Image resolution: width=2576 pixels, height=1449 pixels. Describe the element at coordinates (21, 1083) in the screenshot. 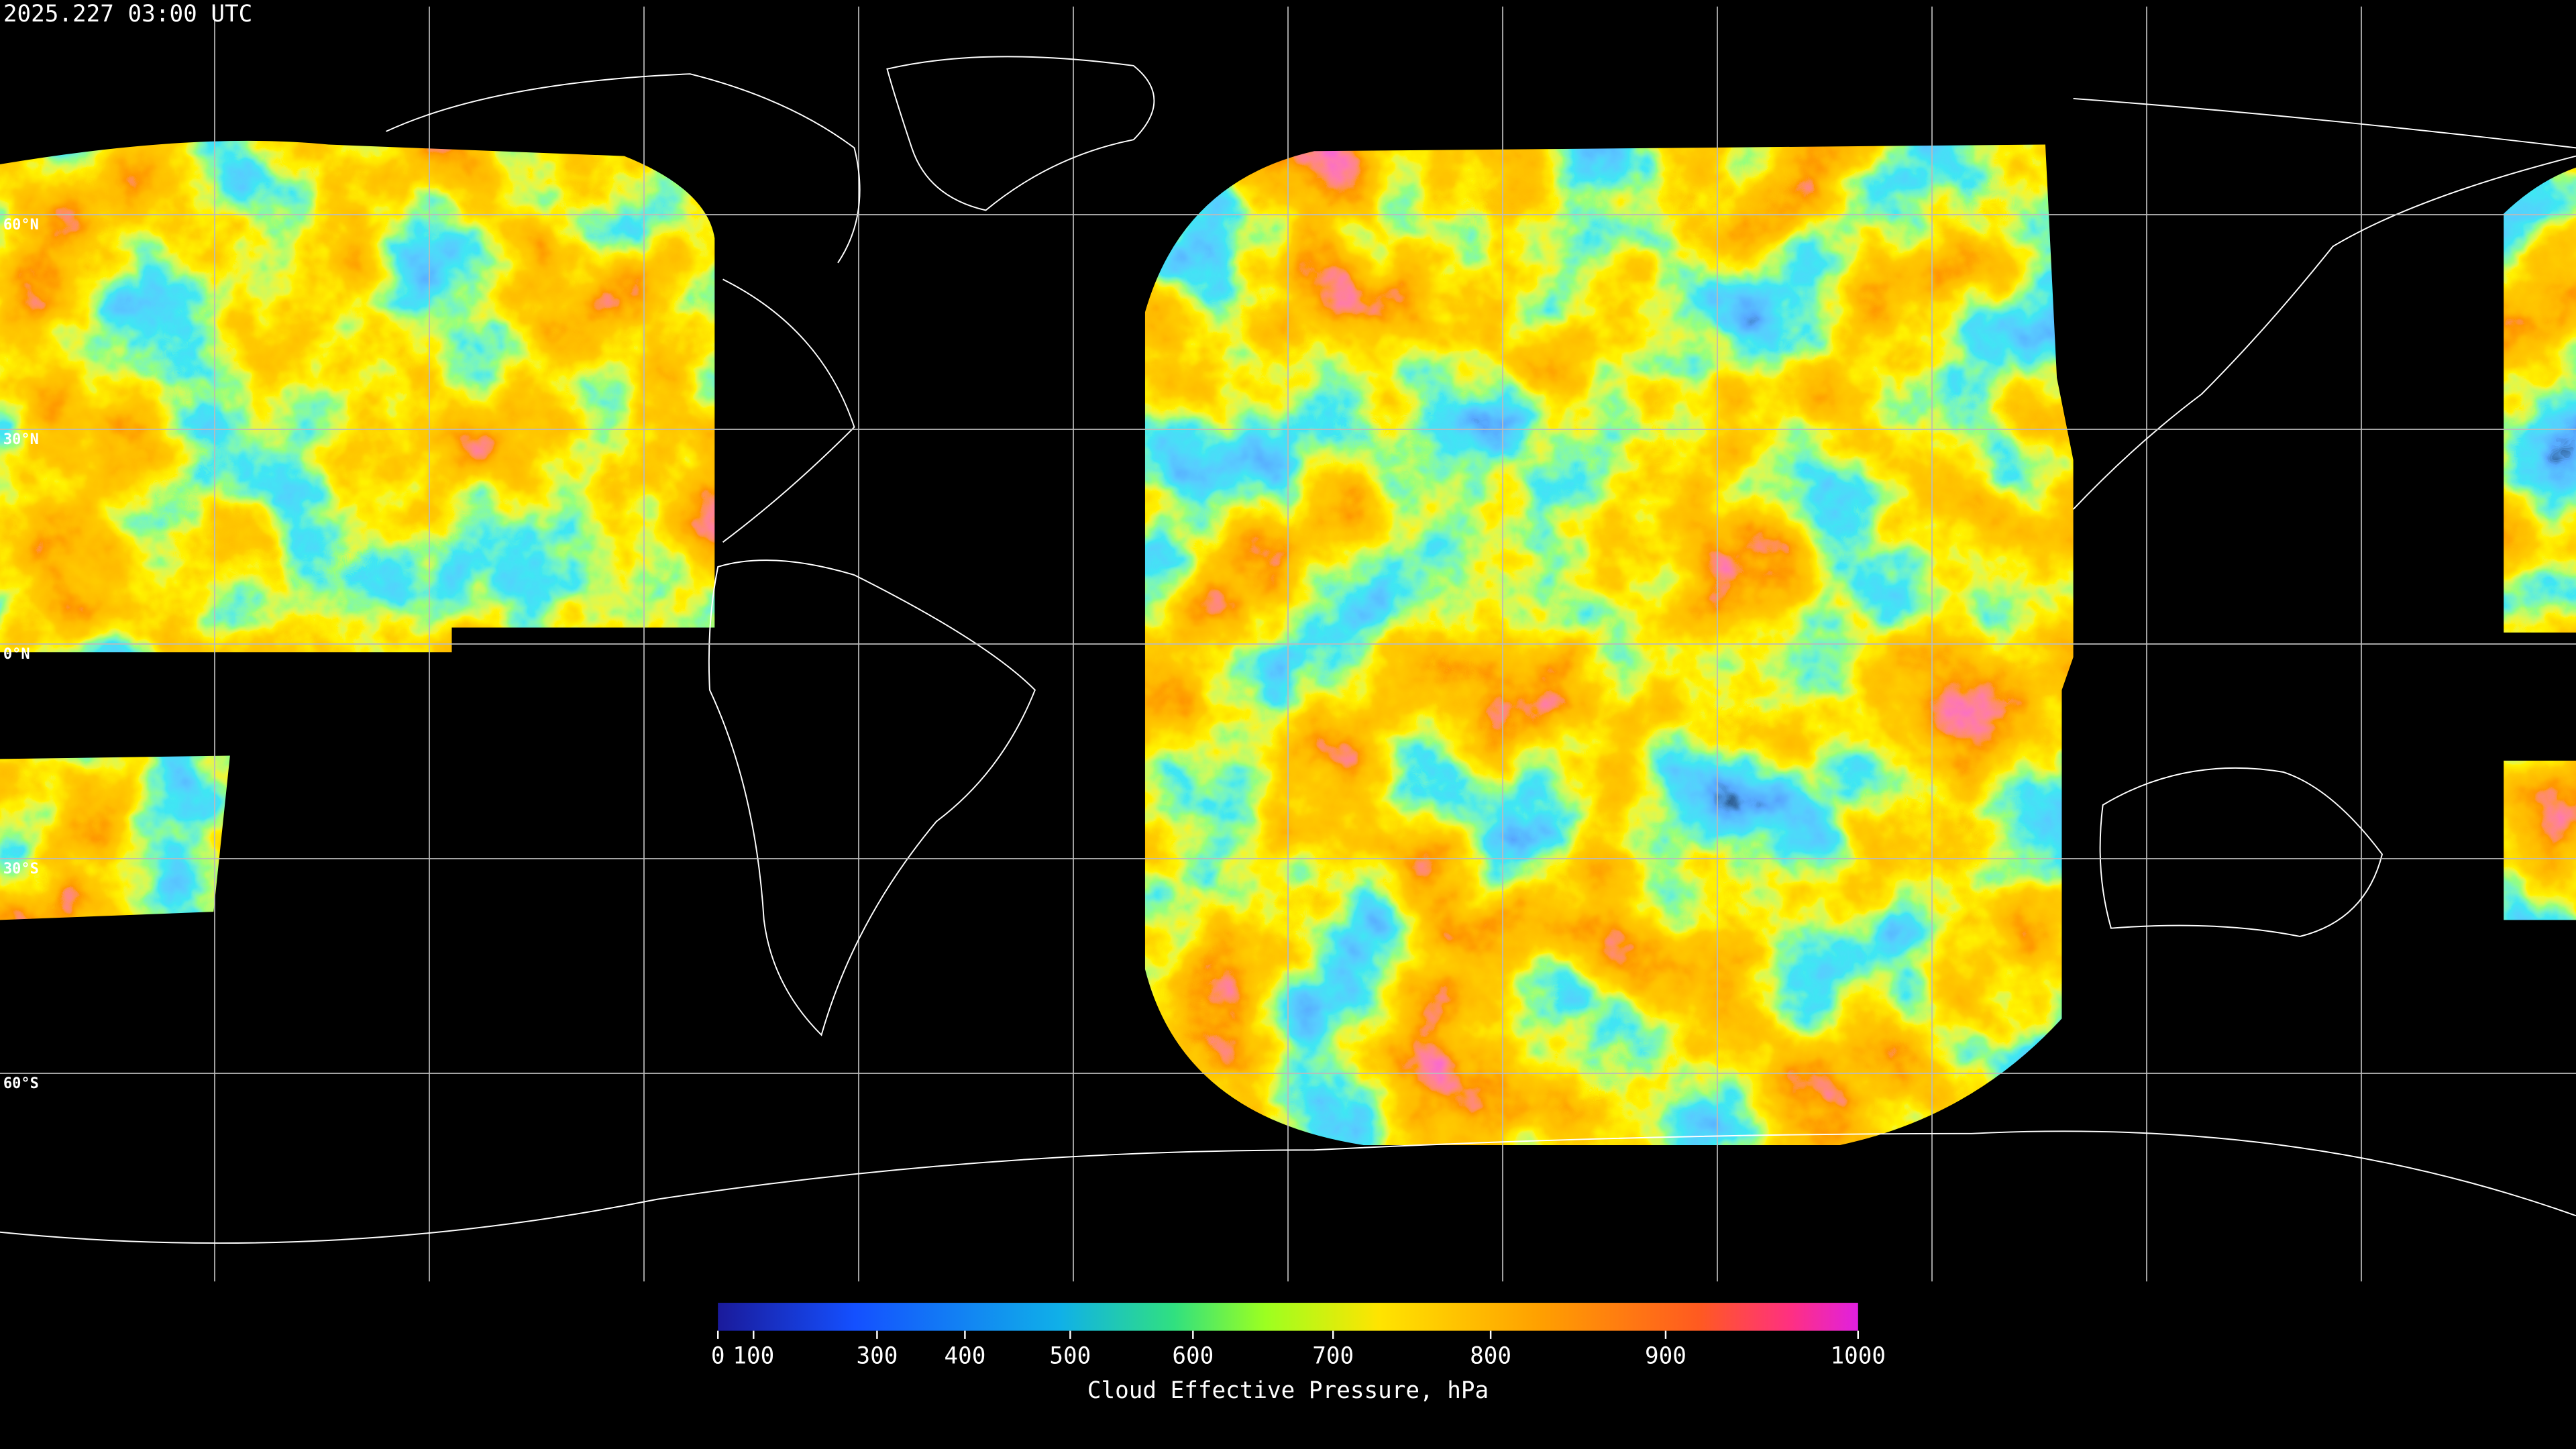

I see `latitude-label: 60°S` at that location.